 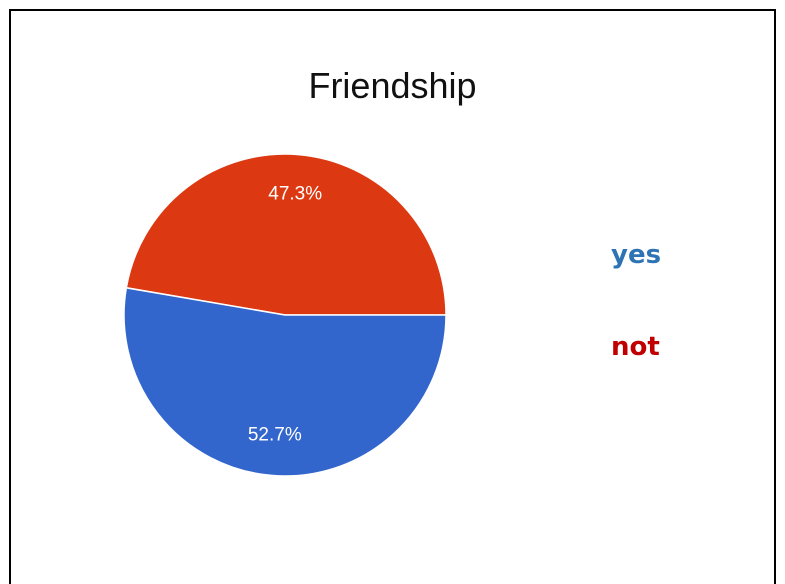 What do you see at coordinates (392, 85) in the screenshot?
I see `chart-title: Friendship` at bounding box center [392, 85].